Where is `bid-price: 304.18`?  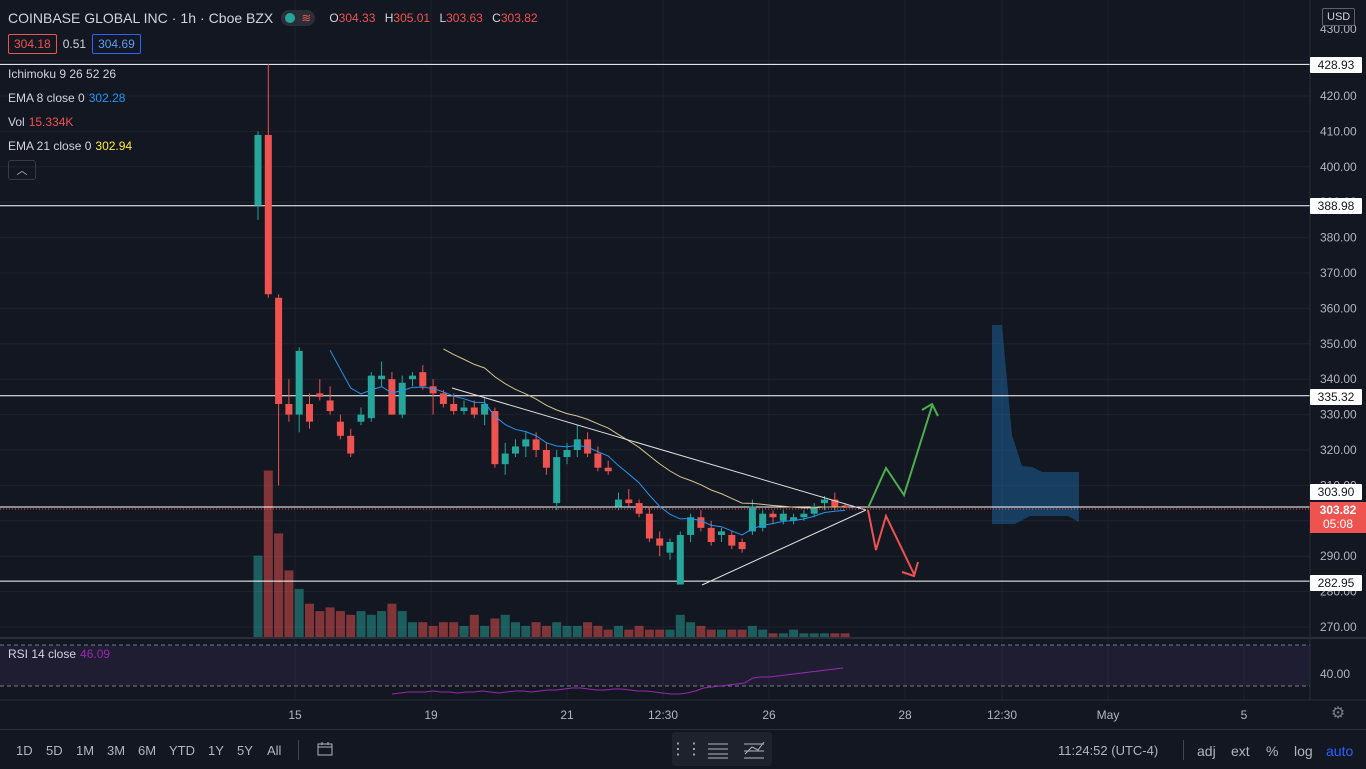
bid-price: 304.18 is located at coordinates (32, 44).